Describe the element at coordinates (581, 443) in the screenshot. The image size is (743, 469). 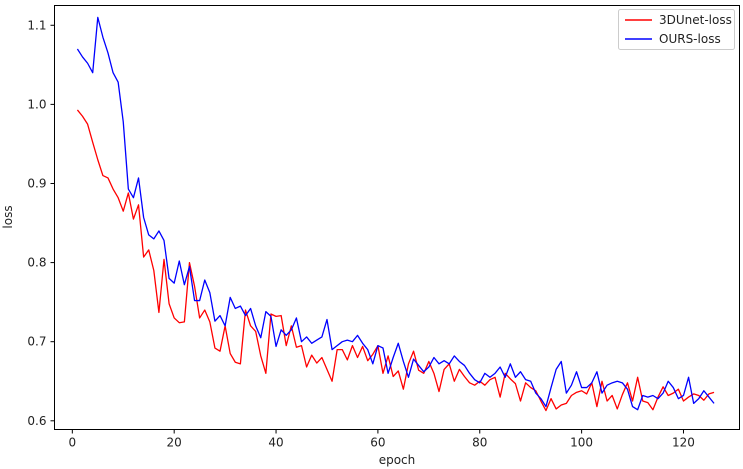
I see `x-tick-label: 100` at that location.